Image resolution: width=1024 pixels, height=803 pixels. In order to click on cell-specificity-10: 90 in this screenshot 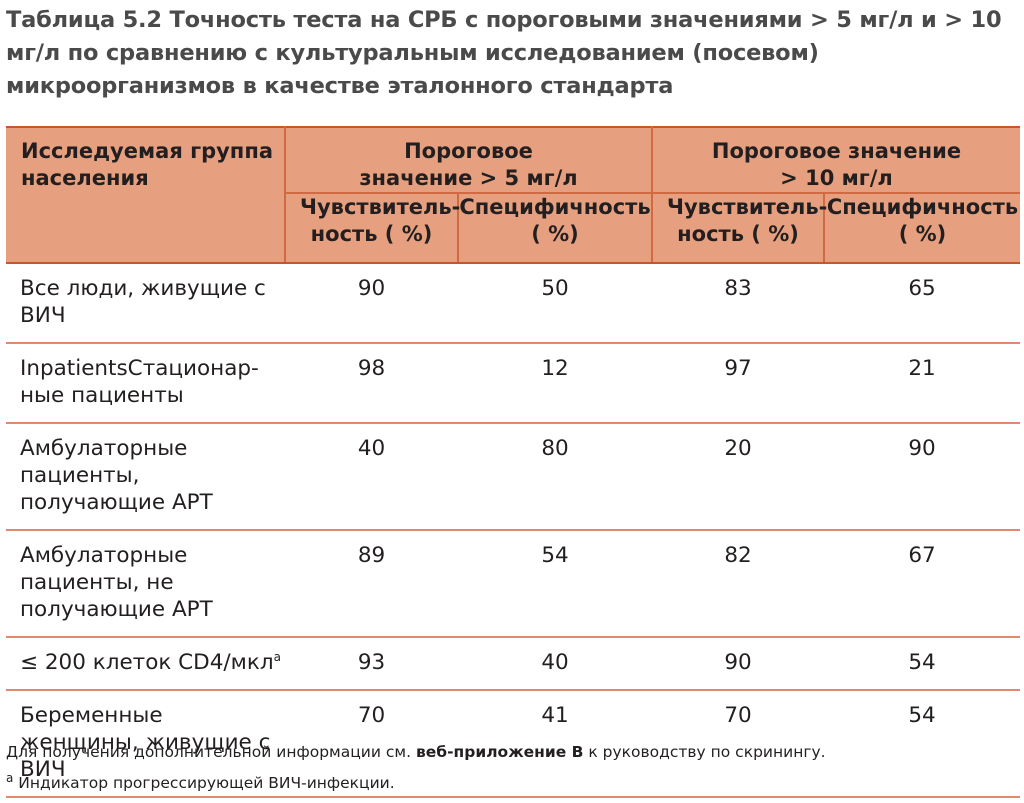, I will do `click(922, 477)`.